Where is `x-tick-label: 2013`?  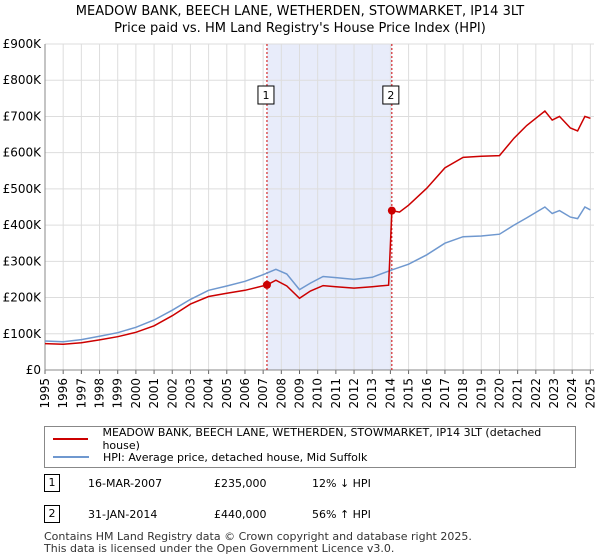
x-tick-label: 2013 is located at coordinates (372, 393).